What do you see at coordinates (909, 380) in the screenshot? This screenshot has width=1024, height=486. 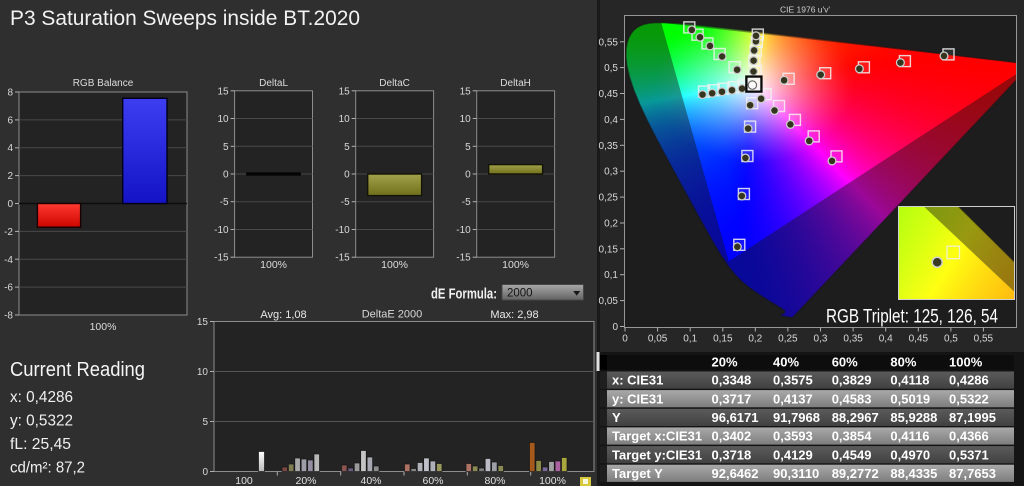 I see `svg-text: 0,4118` at bounding box center [909, 380].